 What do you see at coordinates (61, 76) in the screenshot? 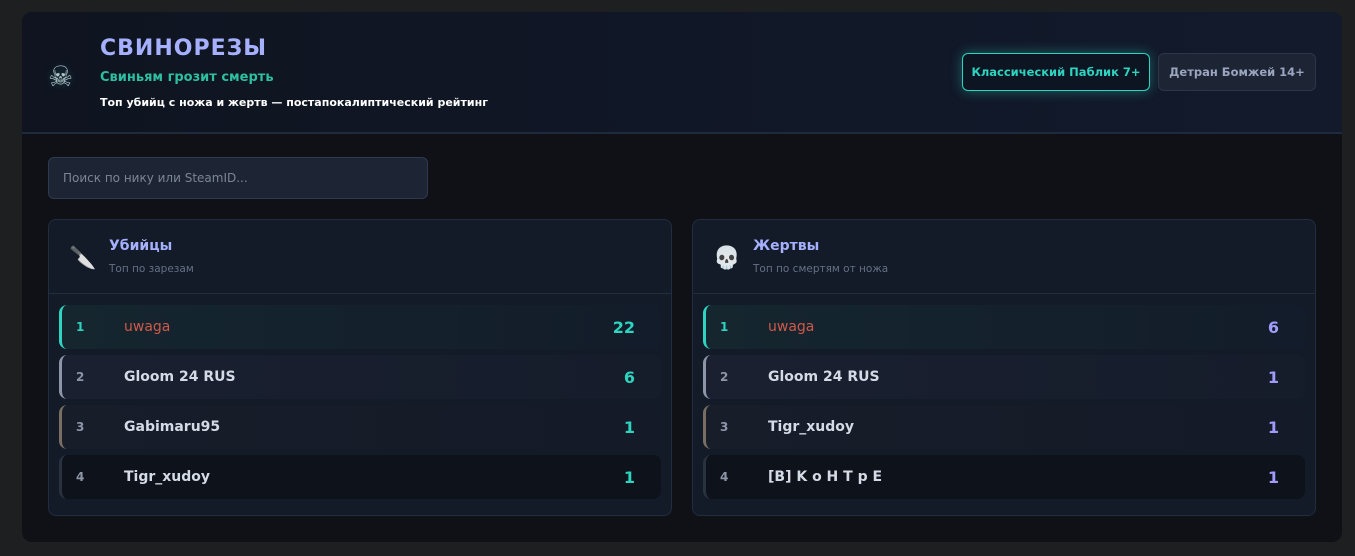
I see `skull-crossbones-icon: ☠` at bounding box center [61, 76].